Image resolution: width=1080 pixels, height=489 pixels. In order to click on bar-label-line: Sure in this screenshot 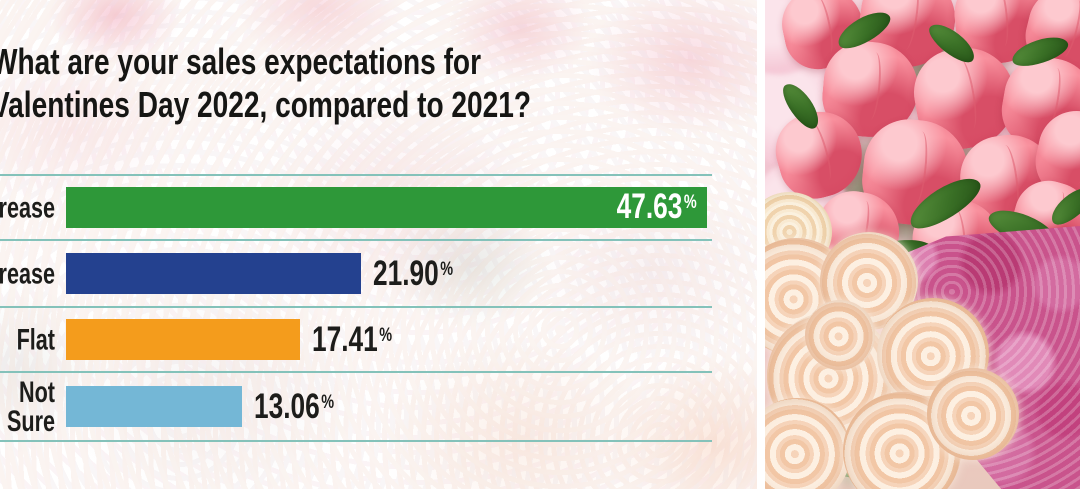, I will do `click(30, 421)`.